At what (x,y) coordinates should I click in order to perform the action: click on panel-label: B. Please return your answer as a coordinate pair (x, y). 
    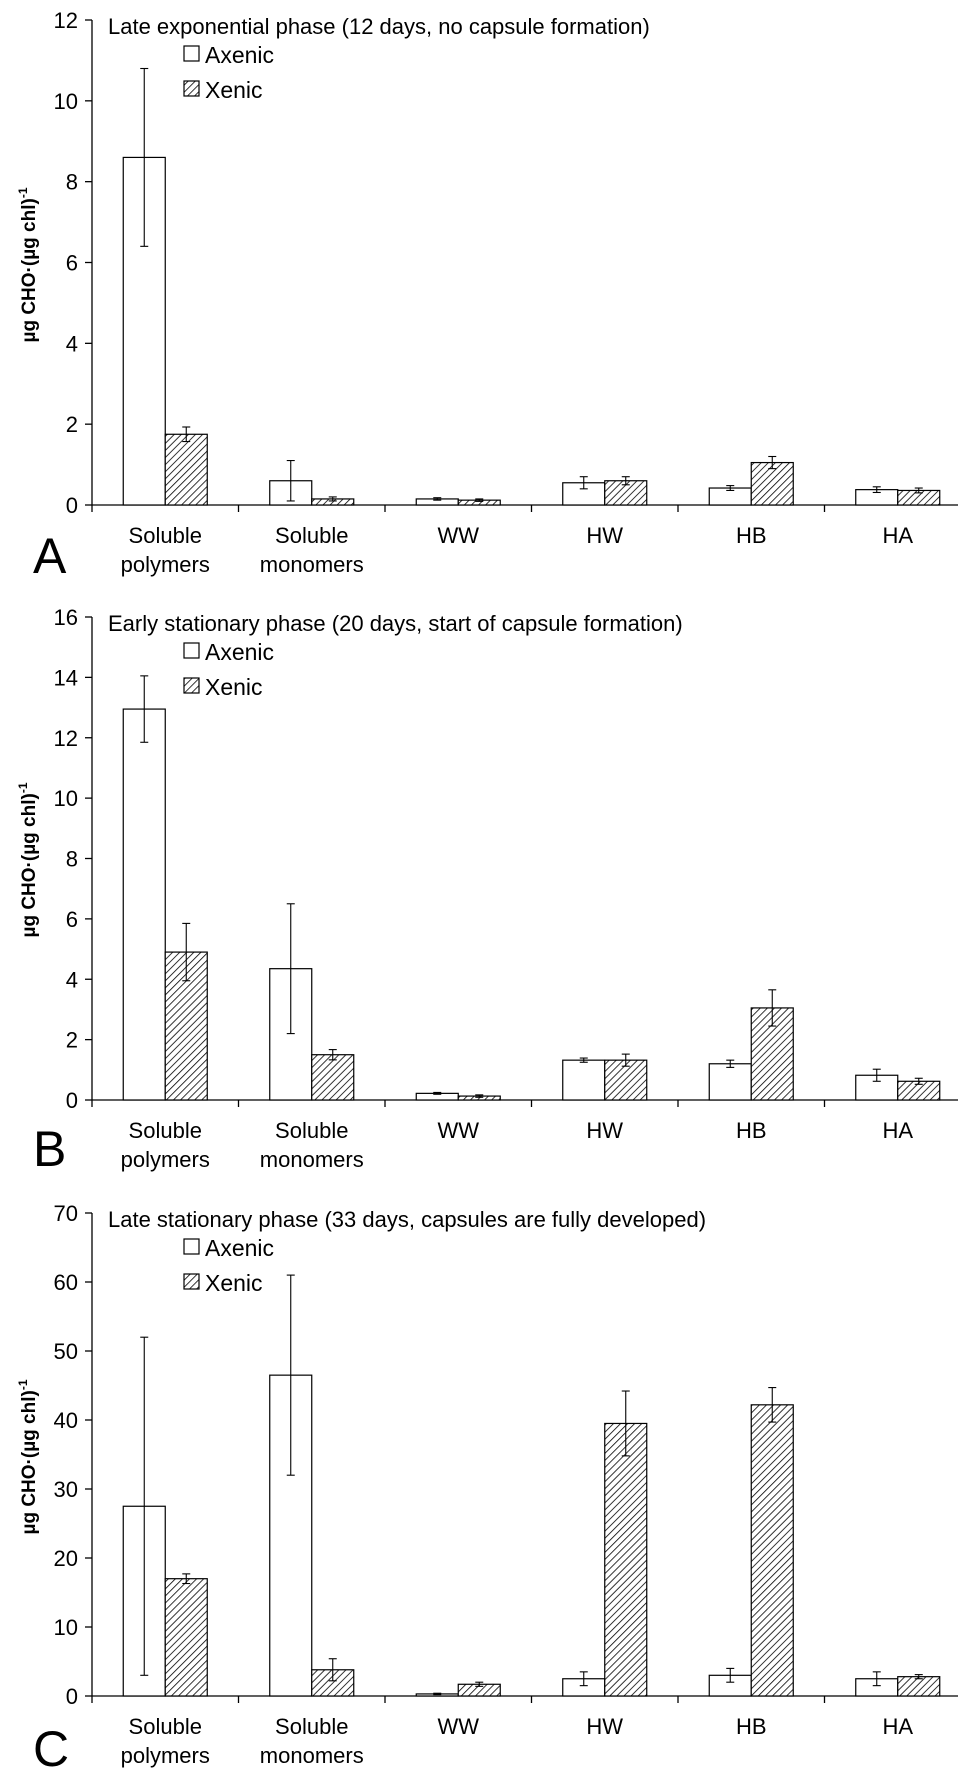
    Looking at the image, I should click on (49, 1149).